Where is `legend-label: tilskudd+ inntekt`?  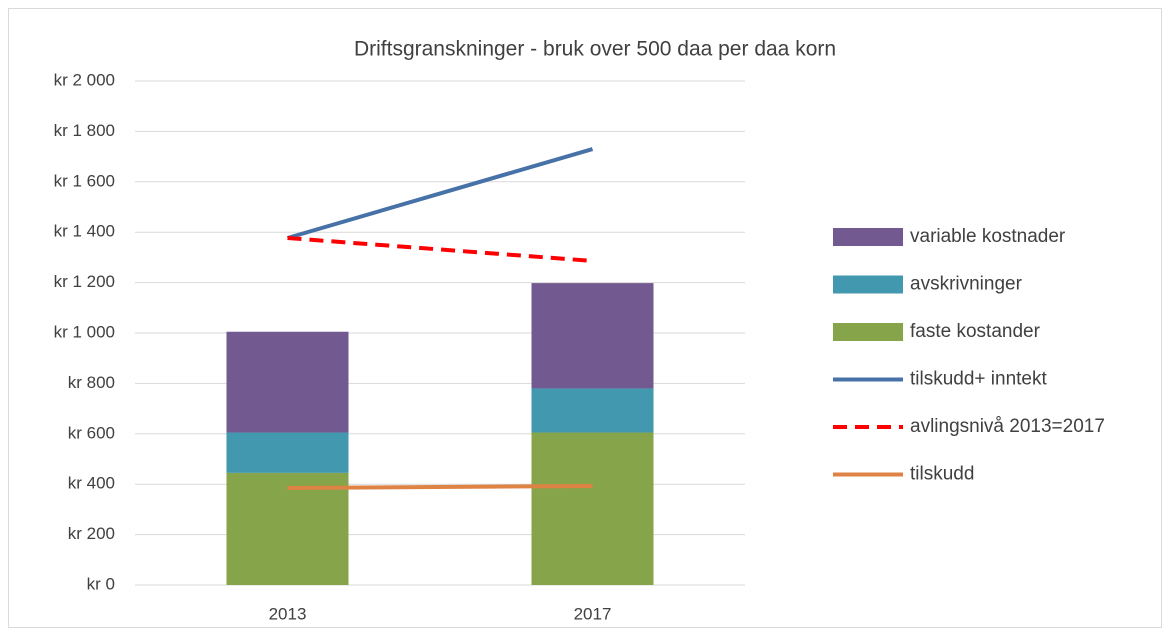
legend-label: tilskudd+ inntekt is located at coordinates (978, 379).